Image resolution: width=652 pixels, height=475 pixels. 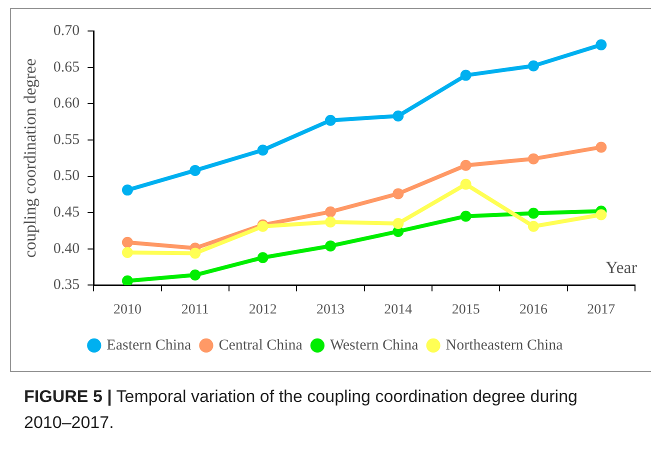 I want to click on y-tick-label: 0.50, so click(x=66, y=176).